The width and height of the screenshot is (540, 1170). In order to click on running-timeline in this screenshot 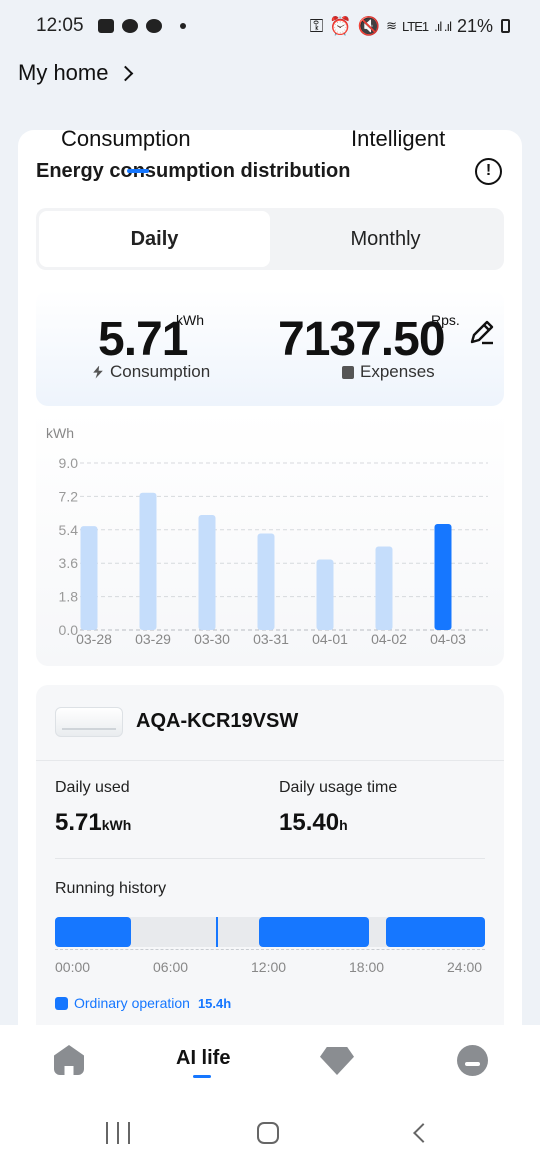, I will do `click(270, 932)`.